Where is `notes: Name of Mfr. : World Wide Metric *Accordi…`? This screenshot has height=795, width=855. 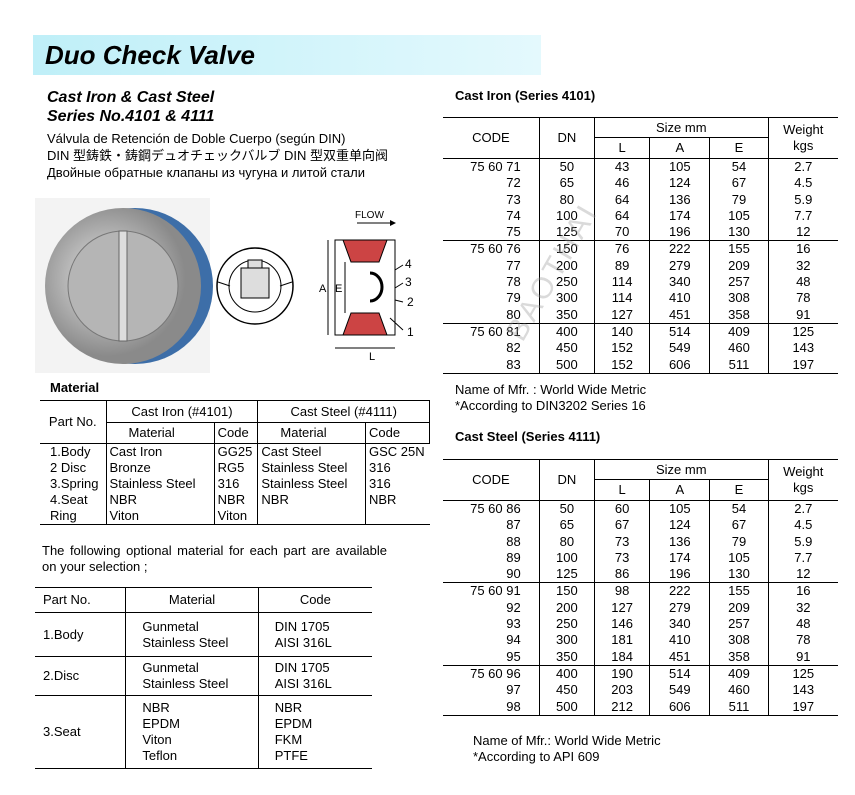 notes: Name of Mfr. : World Wide Metric *Accordi… is located at coordinates (550, 398).